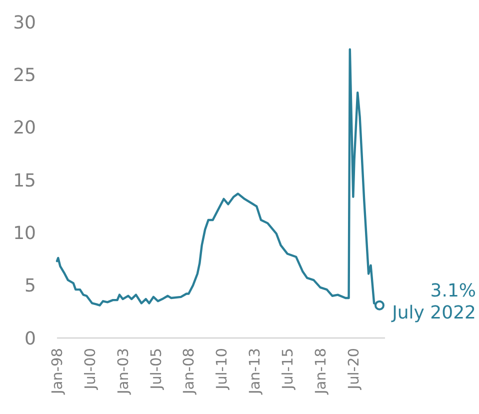  What do you see at coordinates (124, 372) in the screenshot?
I see `x-tick-label: Jan-03` at bounding box center [124, 372].